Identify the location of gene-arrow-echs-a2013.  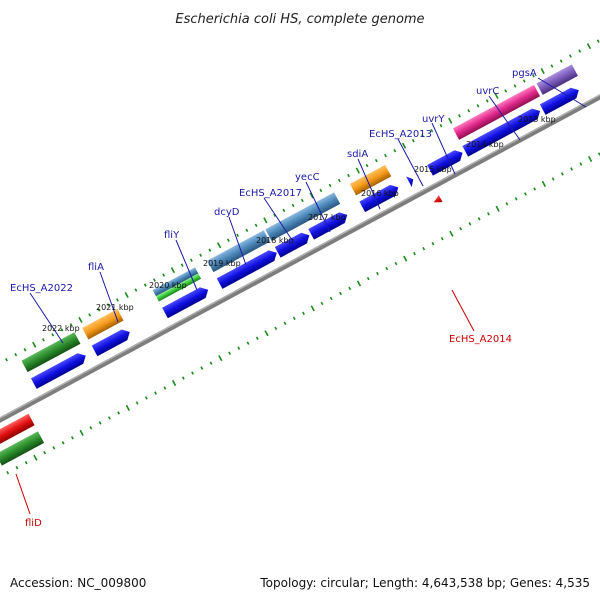
(411, 180).